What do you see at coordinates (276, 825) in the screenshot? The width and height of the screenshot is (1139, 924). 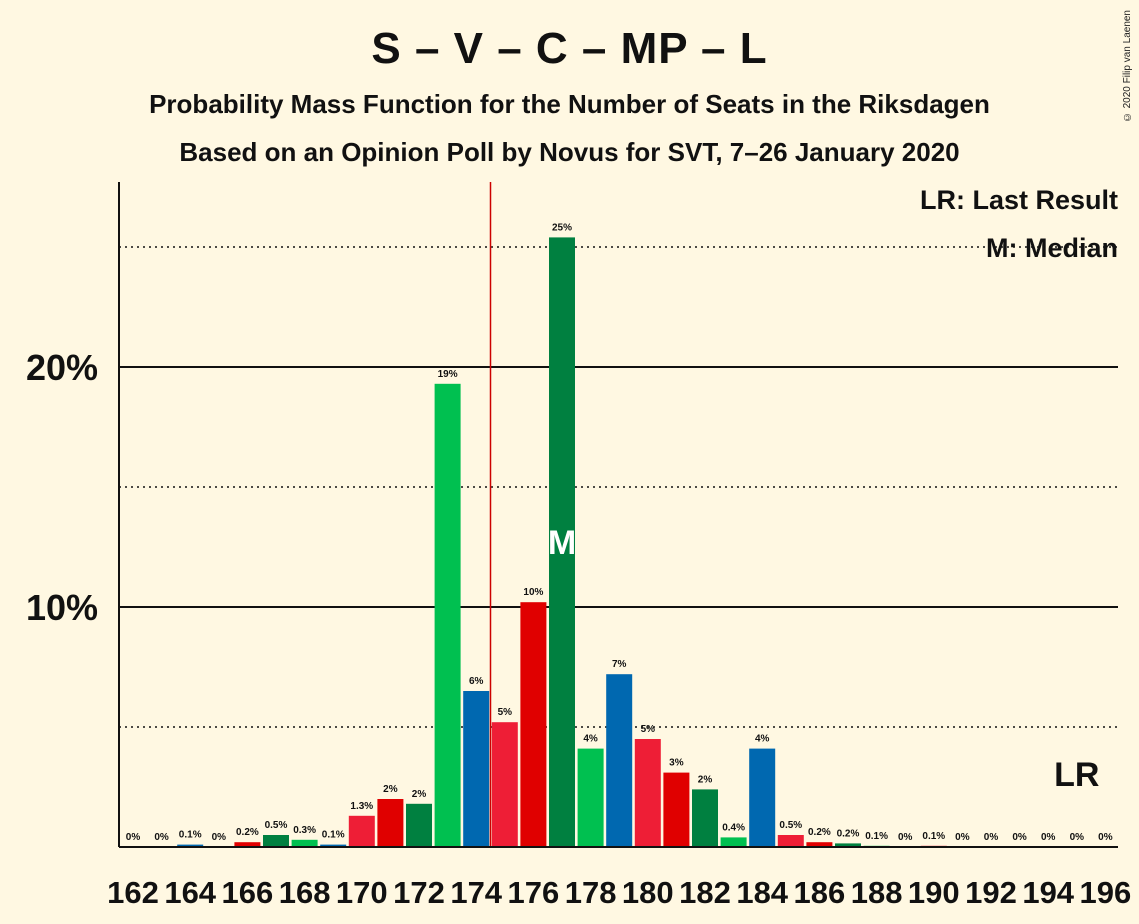 I see `bar-label-167: 0.5%` at bounding box center [276, 825].